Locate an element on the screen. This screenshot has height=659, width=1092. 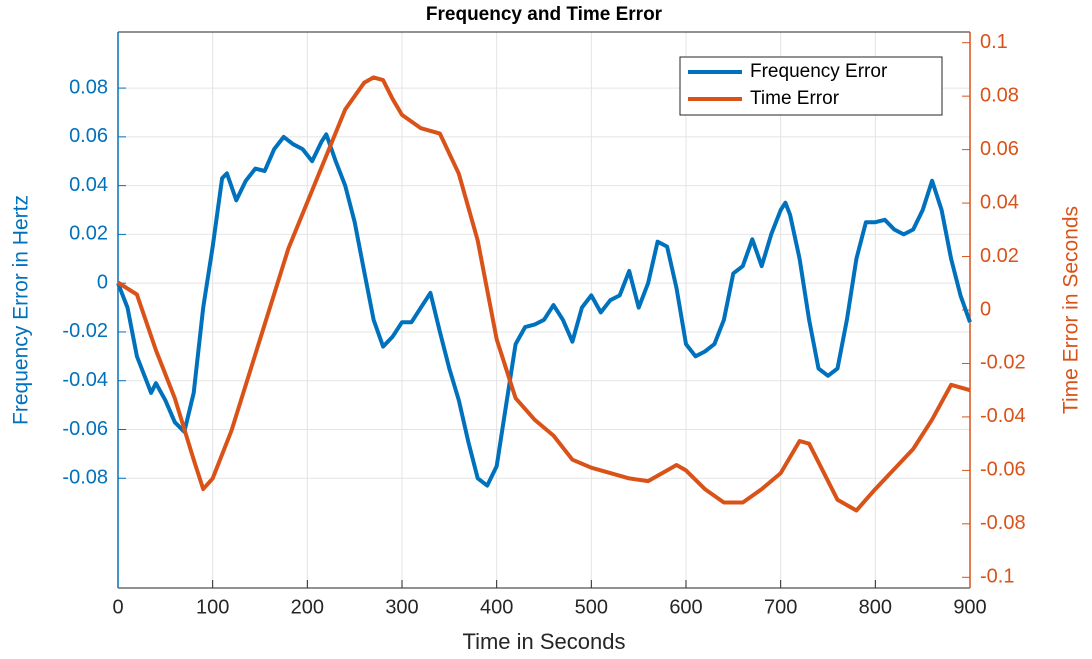
x-tick-label: 0 is located at coordinates (117, 607).